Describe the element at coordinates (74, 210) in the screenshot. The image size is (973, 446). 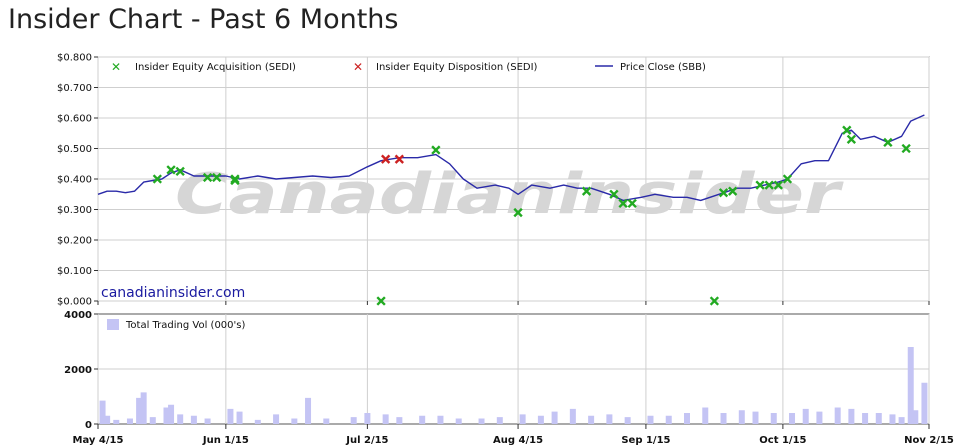
I see `price-y-tick-label: $0.300` at that location.